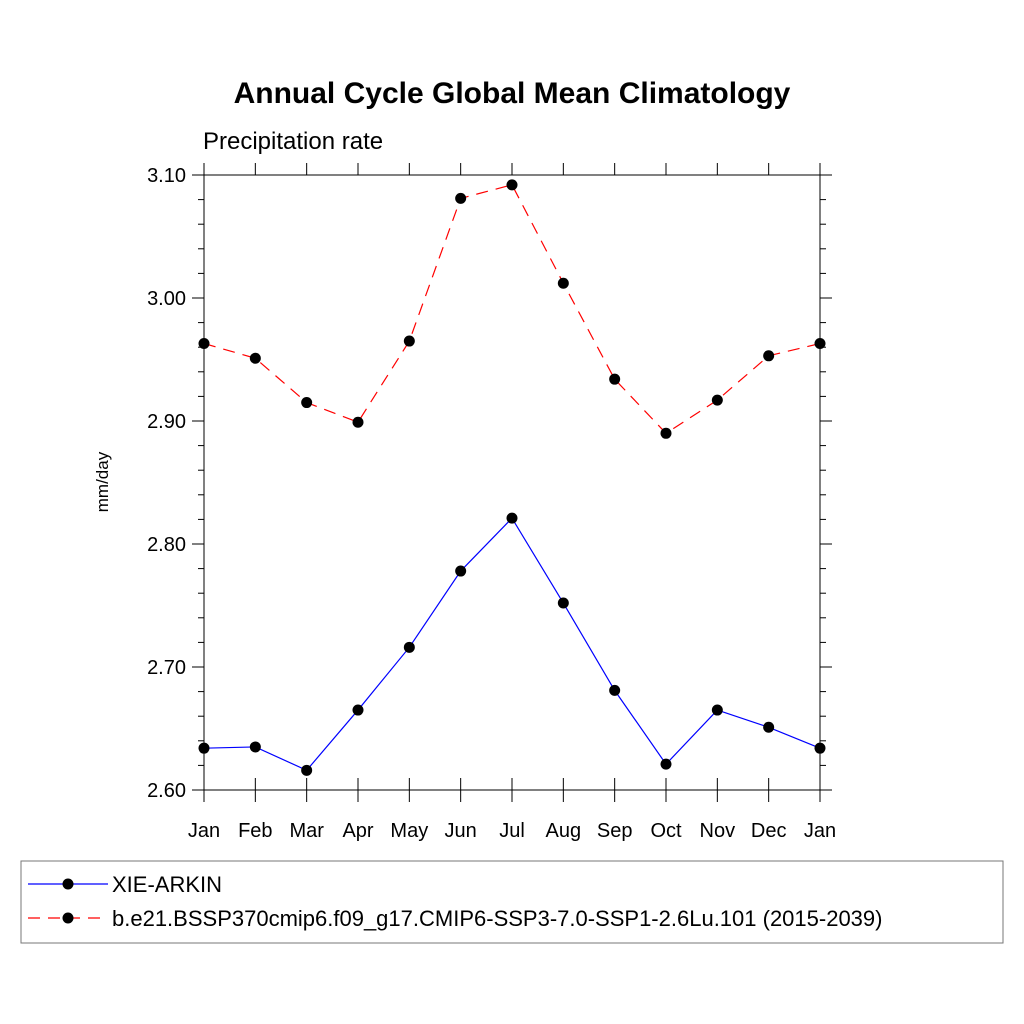  I want to click on x-tick-label: Oct, so click(666, 831).